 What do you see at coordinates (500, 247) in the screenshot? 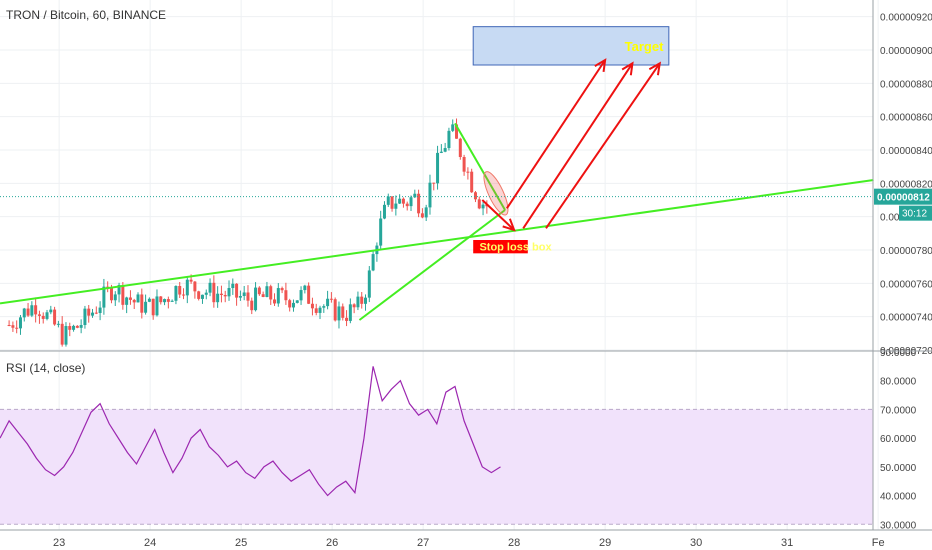
I see `stop-loss-zone` at bounding box center [500, 247].